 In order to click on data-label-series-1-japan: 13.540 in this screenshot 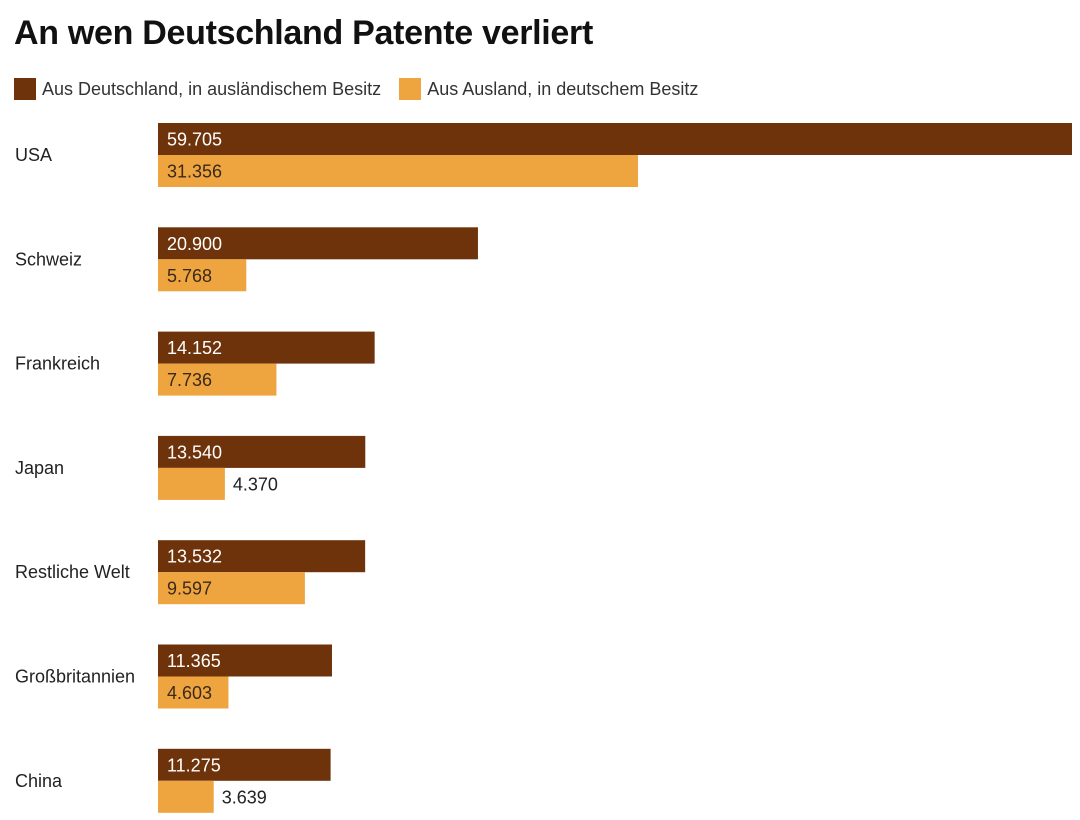, I will do `click(194, 452)`.